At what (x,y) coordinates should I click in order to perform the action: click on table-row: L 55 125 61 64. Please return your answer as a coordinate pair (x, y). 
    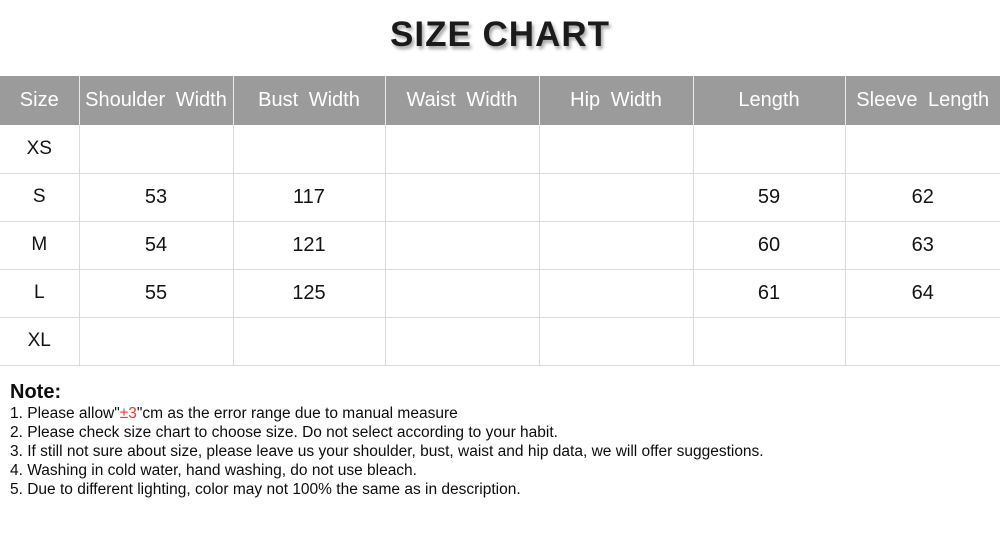
    Looking at the image, I should click on (500, 293).